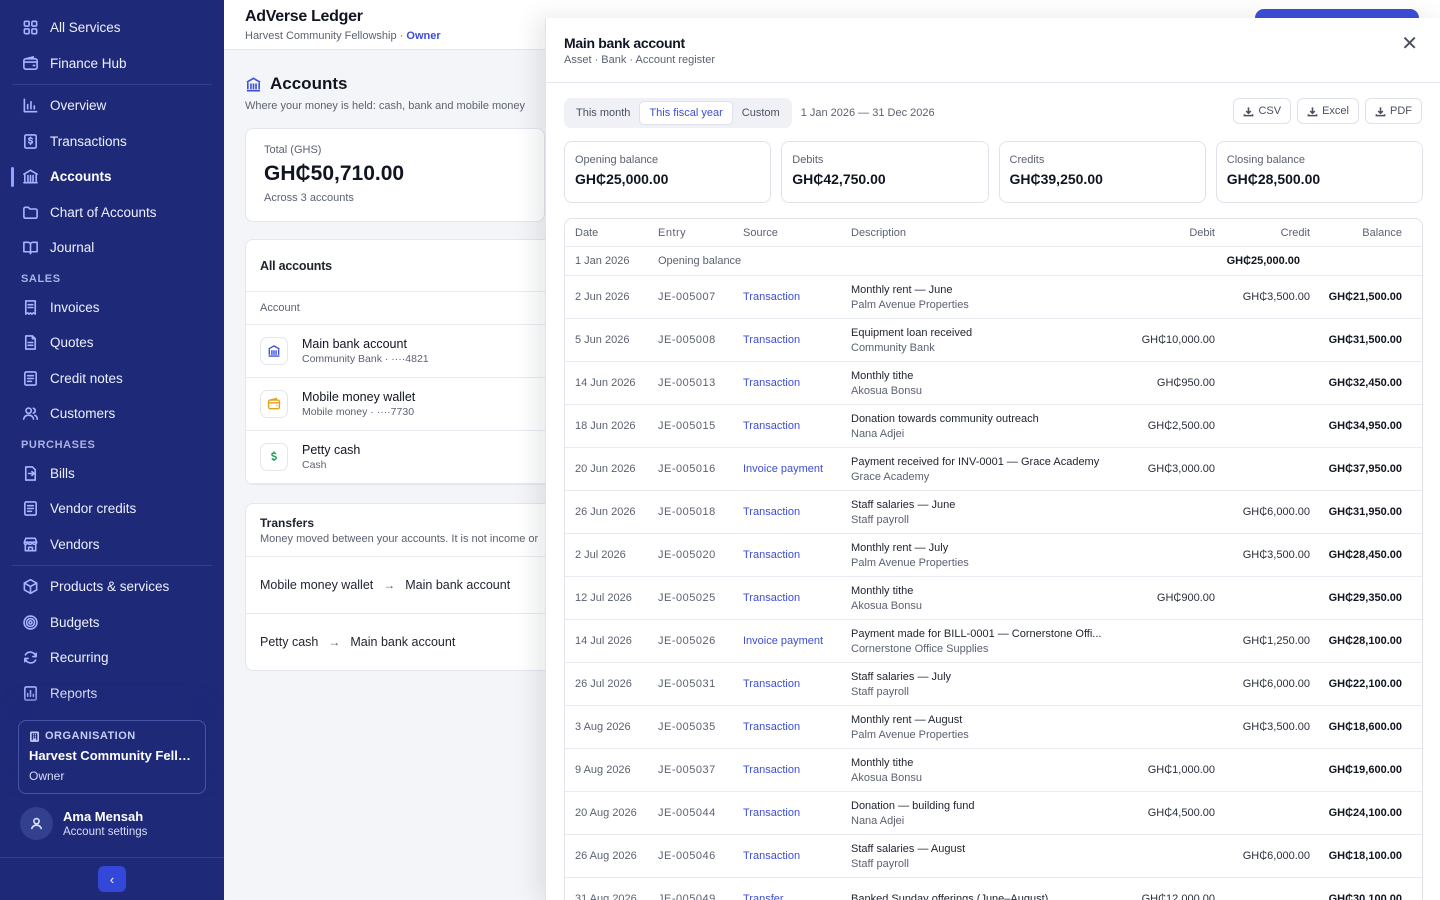 Image resolution: width=1440 pixels, height=900 pixels. Describe the element at coordinates (1270, 111) in the screenshot. I see `export-label: CSV` at that location.